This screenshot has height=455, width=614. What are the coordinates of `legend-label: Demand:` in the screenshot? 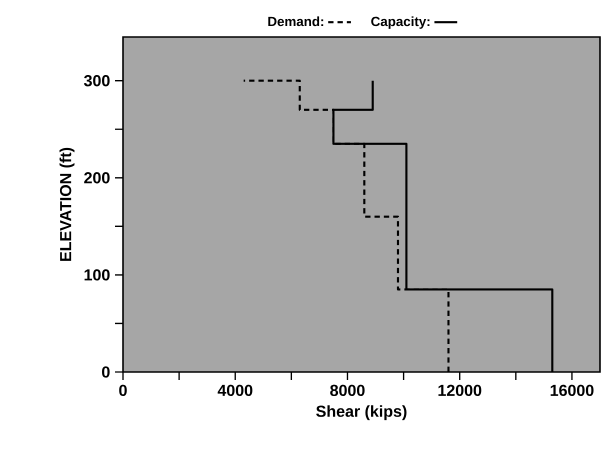 It's located at (296, 21).